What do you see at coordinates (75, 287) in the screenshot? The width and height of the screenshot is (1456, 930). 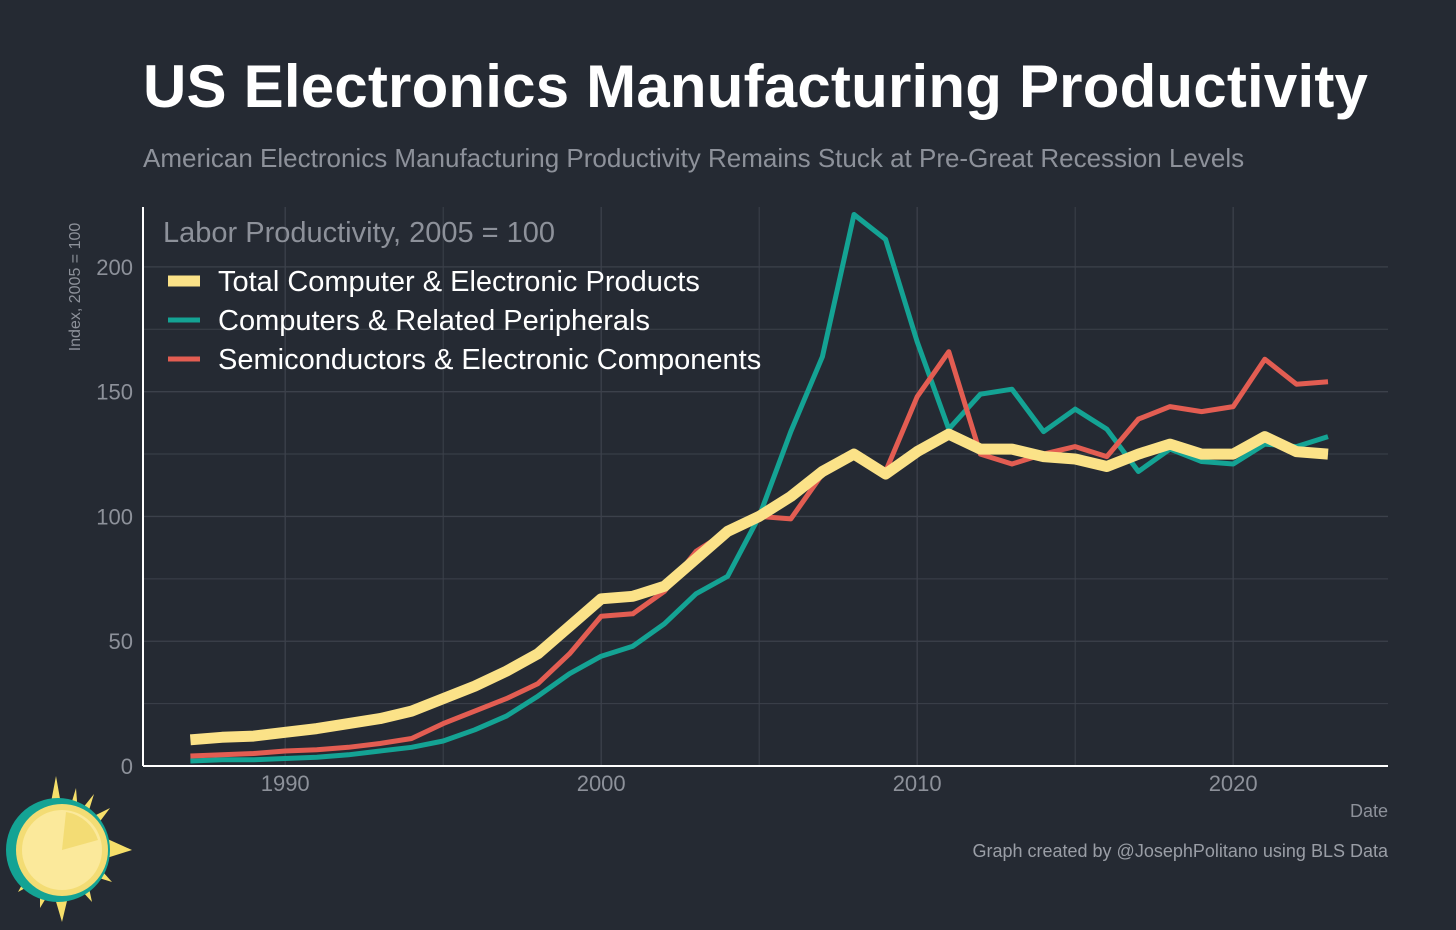 I see `y-axis-title: Index, 2005 = 100` at bounding box center [75, 287].